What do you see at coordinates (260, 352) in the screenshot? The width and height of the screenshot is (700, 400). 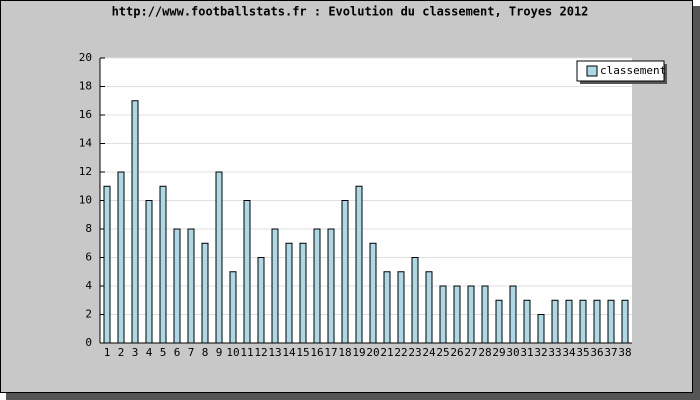 I see `x-tick-label: 12` at bounding box center [260, 352].